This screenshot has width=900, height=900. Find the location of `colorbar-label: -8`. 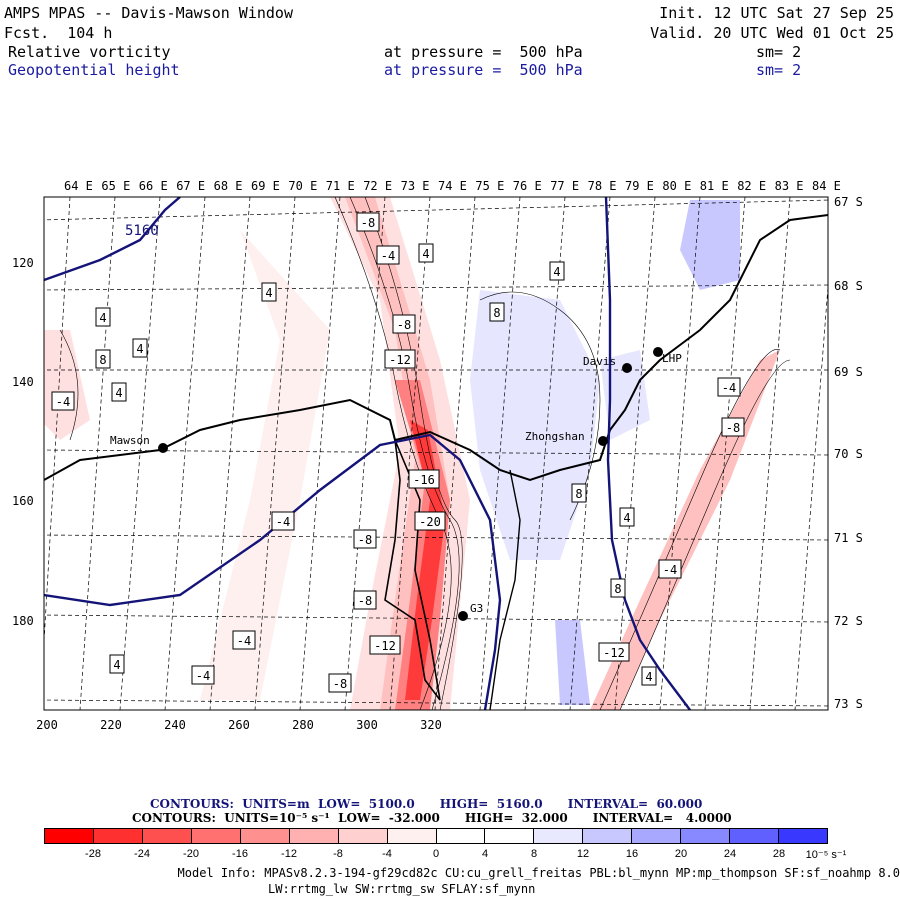

colorbar-label: -8 is located at coordinates (338, 854).